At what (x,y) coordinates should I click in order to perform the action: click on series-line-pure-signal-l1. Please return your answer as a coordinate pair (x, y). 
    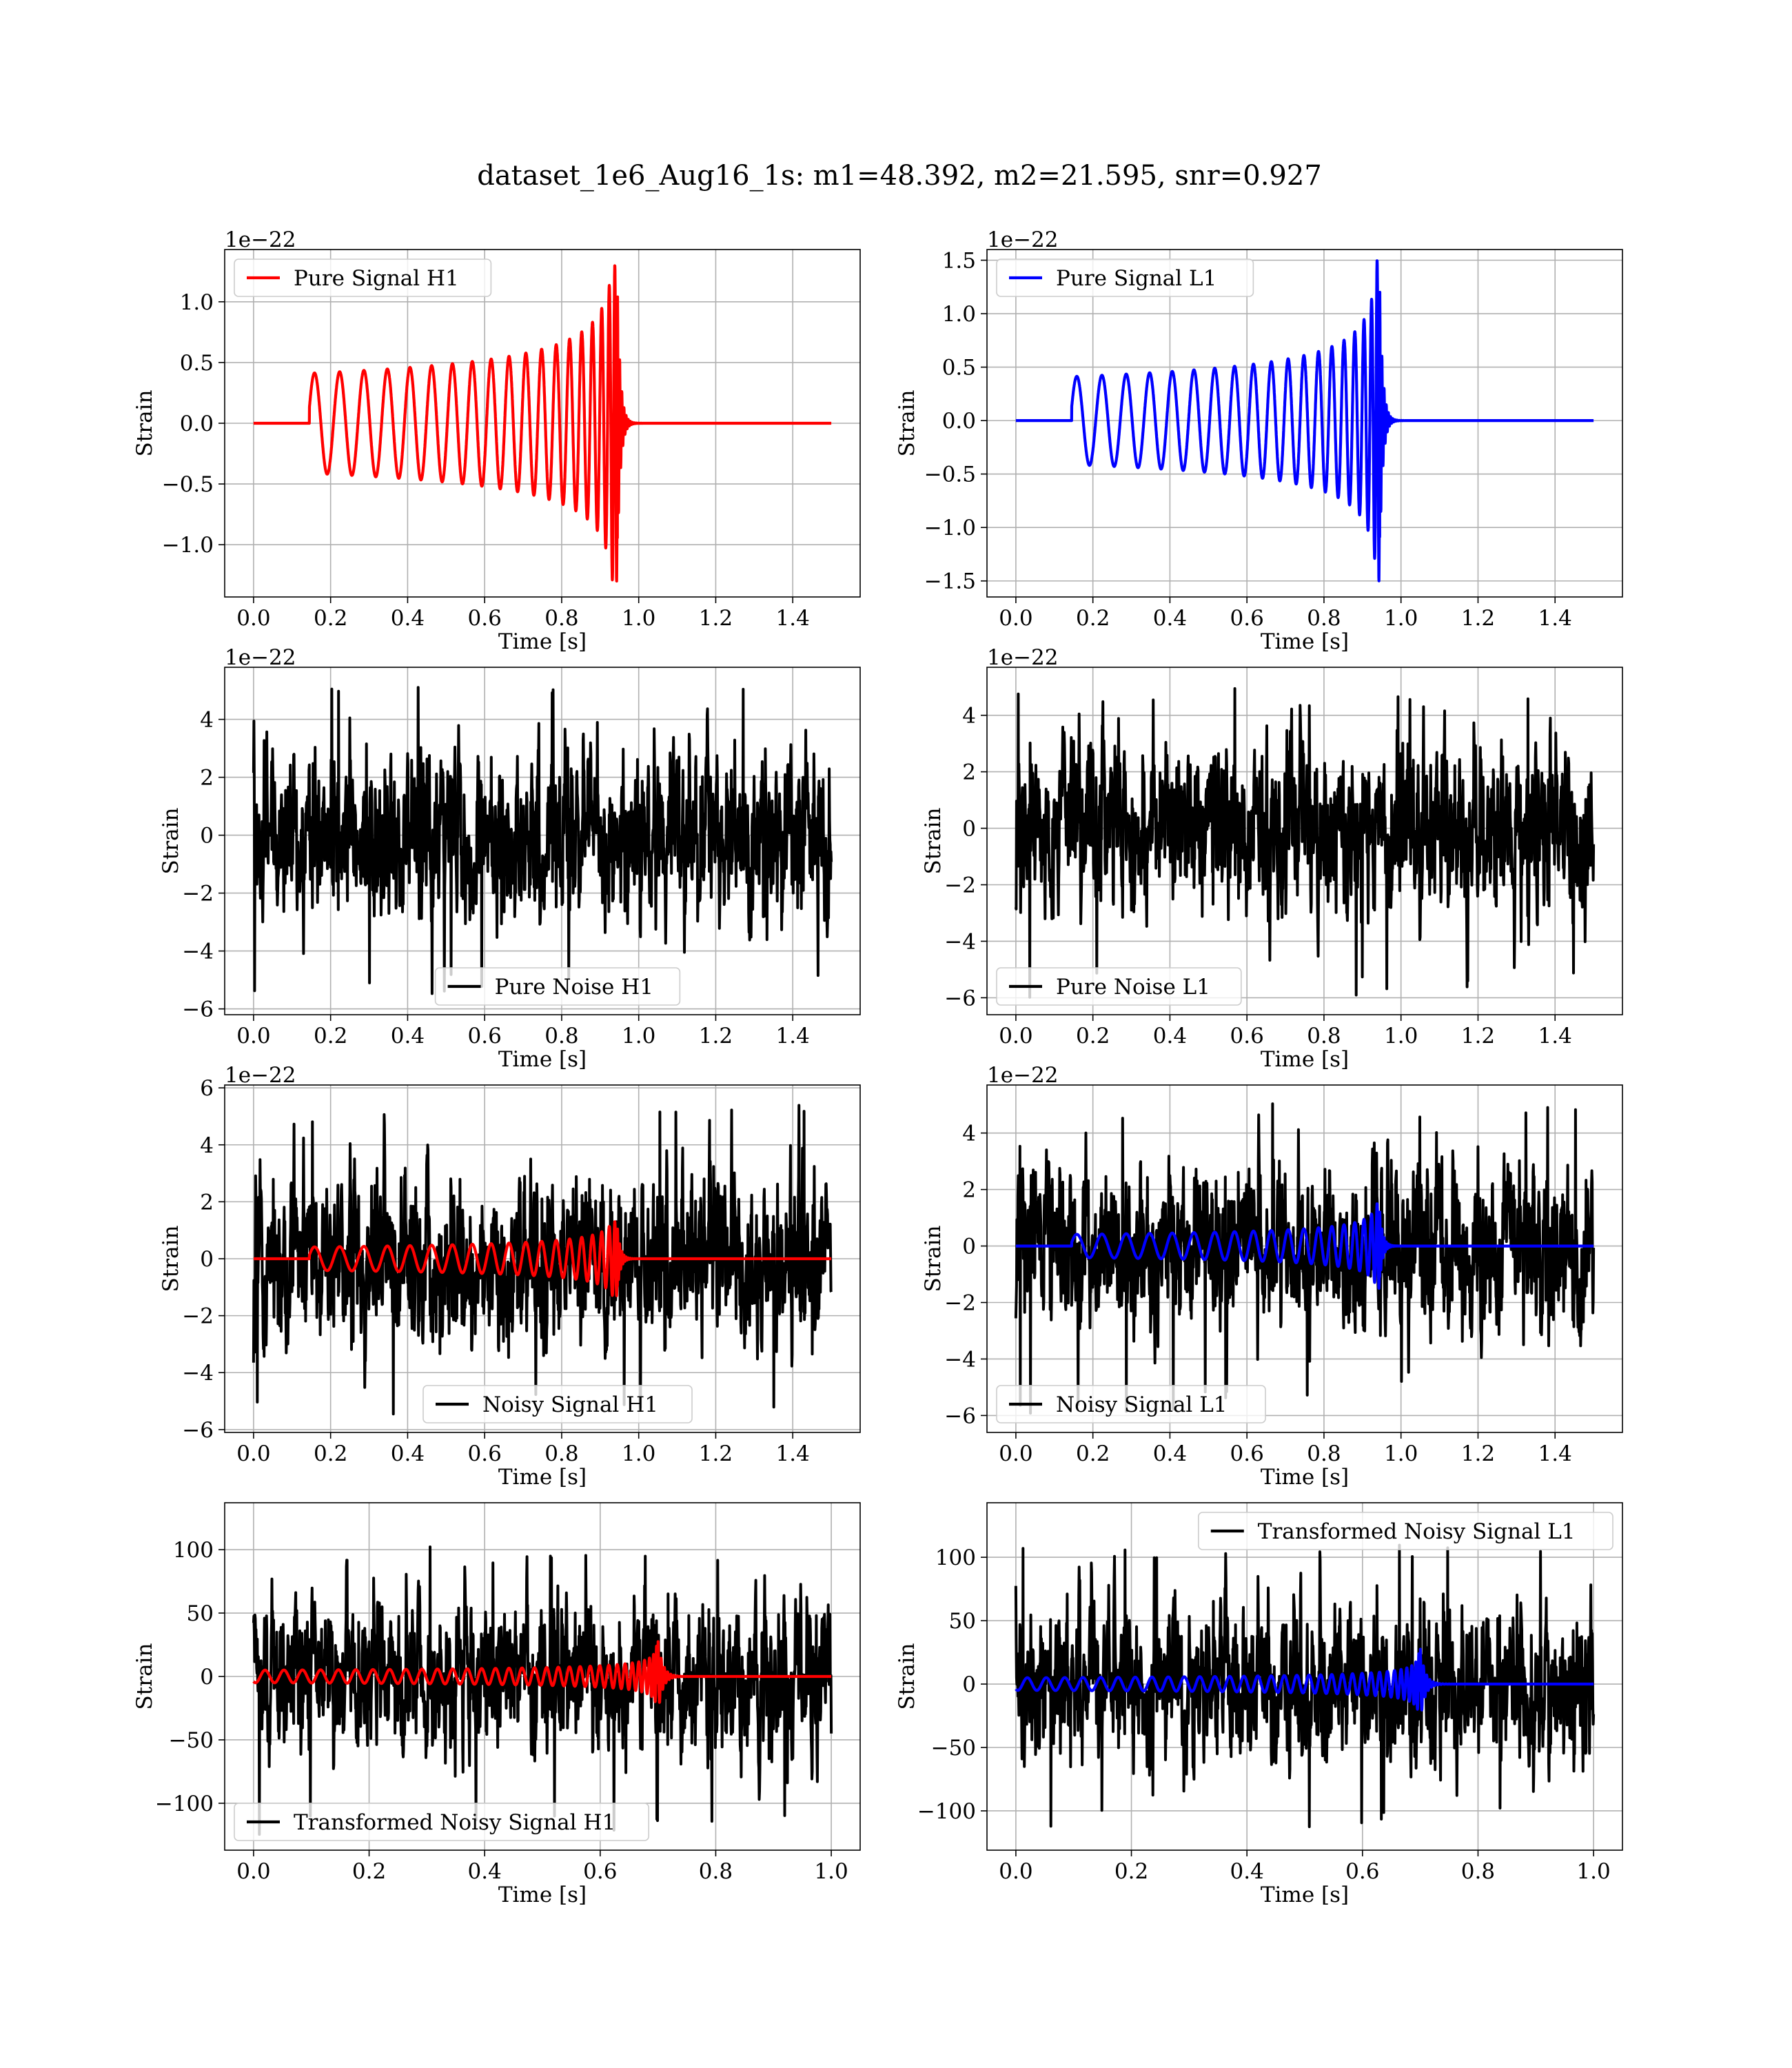
    Looking at the image, I should click on (1305, 421).